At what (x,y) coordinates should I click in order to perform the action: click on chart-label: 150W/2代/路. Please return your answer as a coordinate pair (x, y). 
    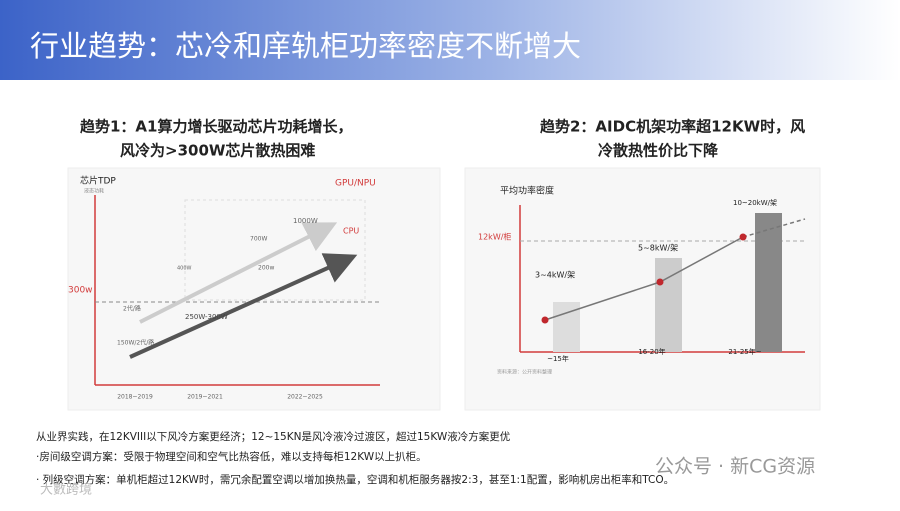
    Looking at the image, I should click on (135, 343).